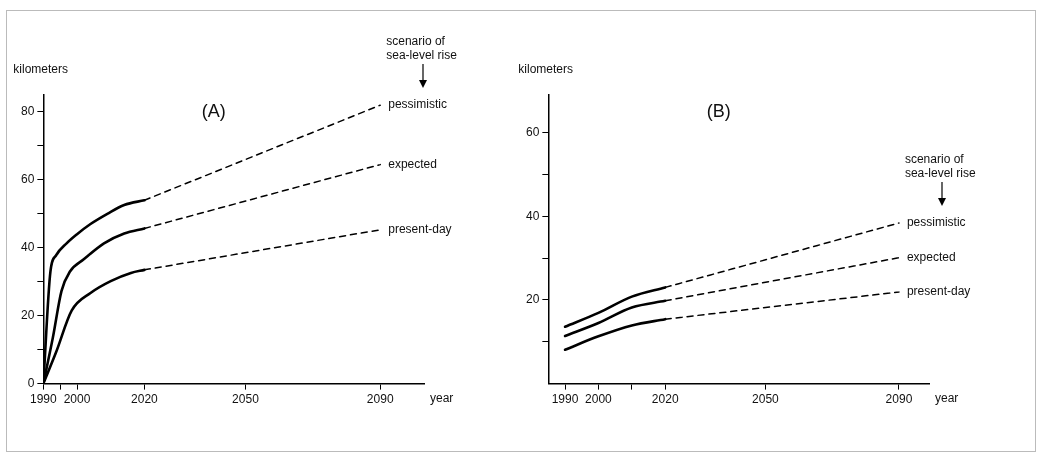 Image resolution: width=1043 pixels, height=463 pixels. What do you see at coordinates (213, 111) in the screenshot?
I see `chart-title: (A)` at bounding box center [213, 111].